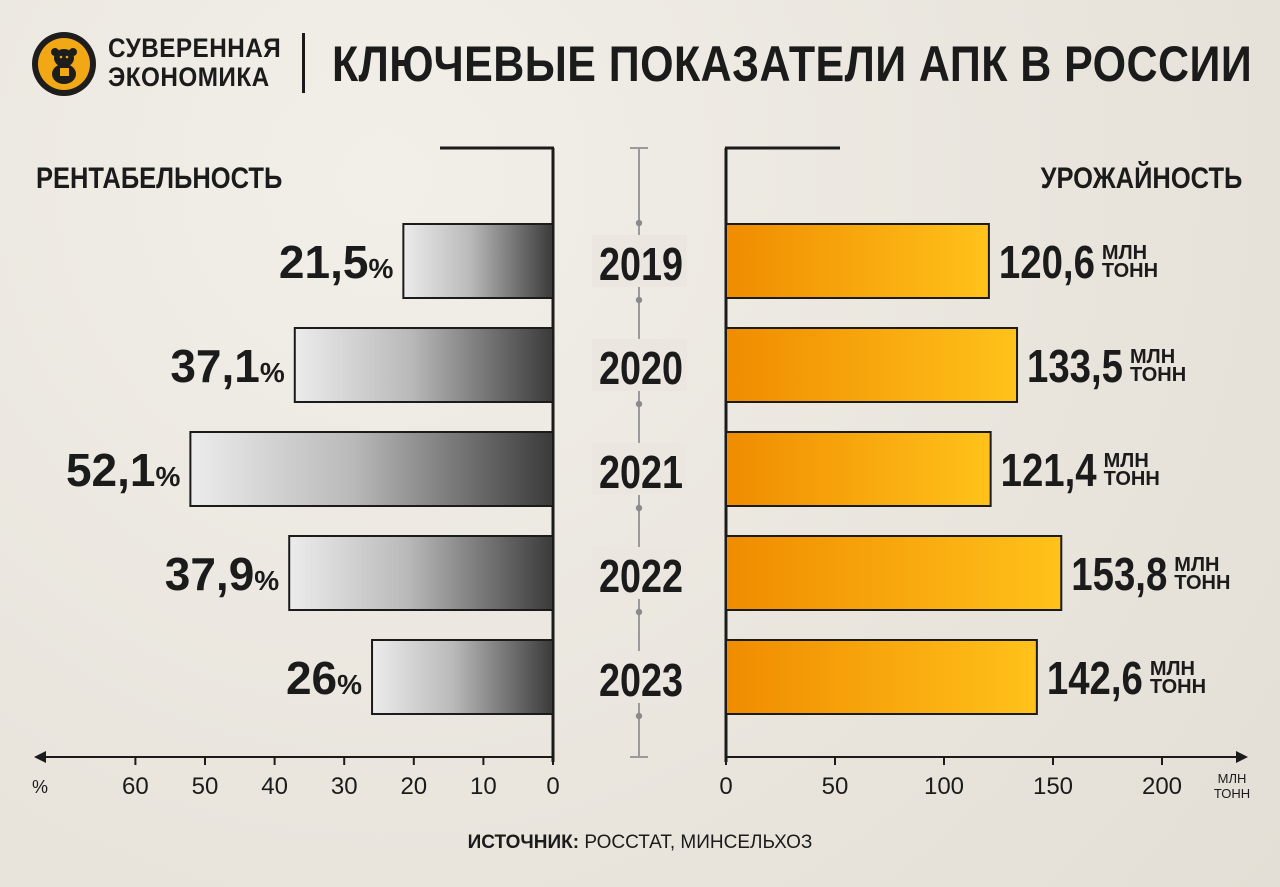 The image size is (1280, 887). Describe the element at coordinates (227, 366) in the screenshot. I see `profitability-value-label: 37,1%` at that location.